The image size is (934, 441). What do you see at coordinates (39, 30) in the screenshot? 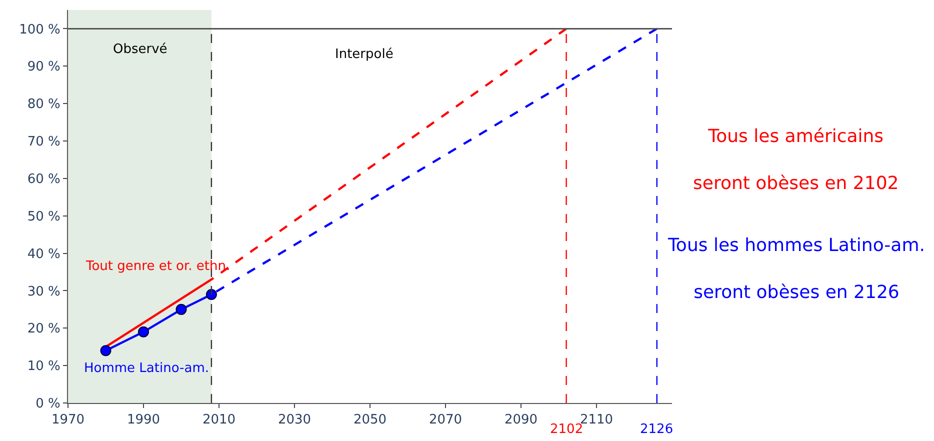
I see `y-tick-label: 100 %` at bounding box center [39, 30].